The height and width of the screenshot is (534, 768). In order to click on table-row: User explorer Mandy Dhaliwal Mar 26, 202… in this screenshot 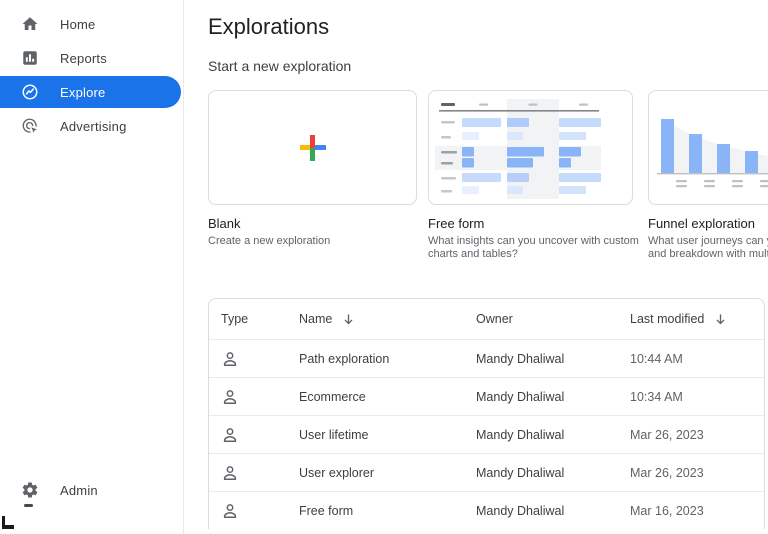, I will do `click(486, 472)`.